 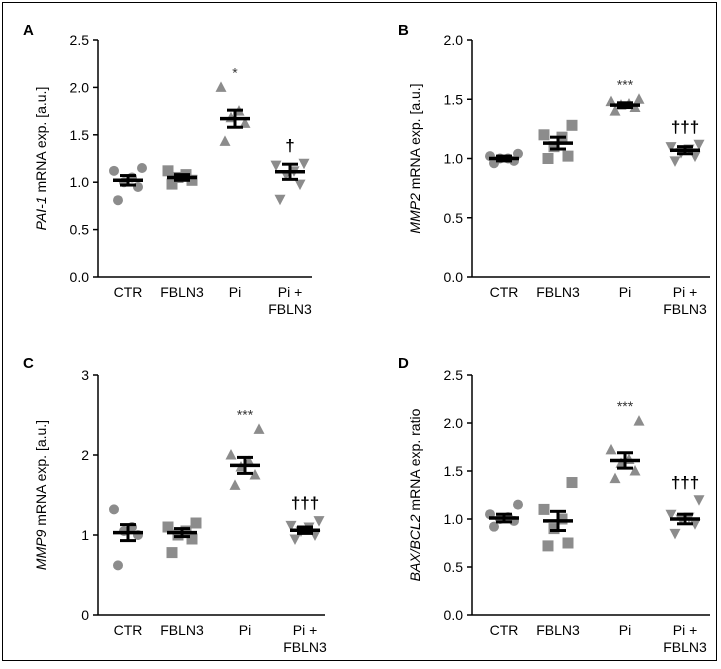 I want to click on panel-b-y-tick-label: 1.5, so click(x=454, y=99).